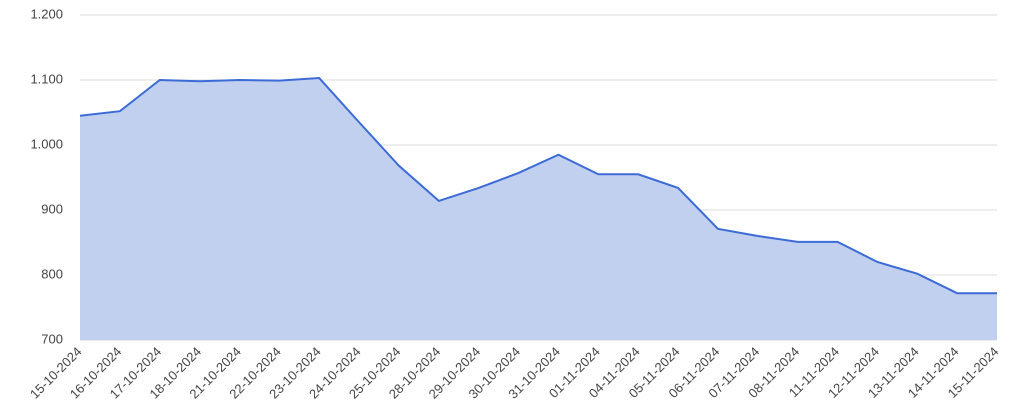 The image size is (1024, 418). I want to click on y-tick-label: 900, so click(52, 208).